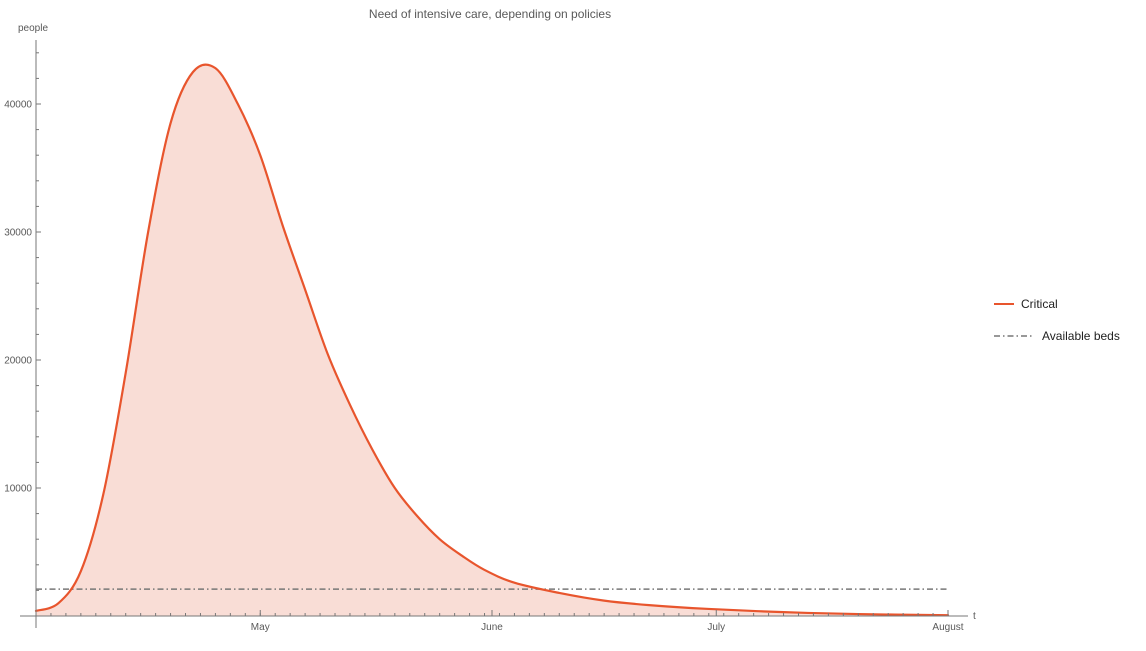  What do you see at coordinates (18, 105) in the screenshot?
I see `y-tick-label: 40000` at bounding box center [18, 105].